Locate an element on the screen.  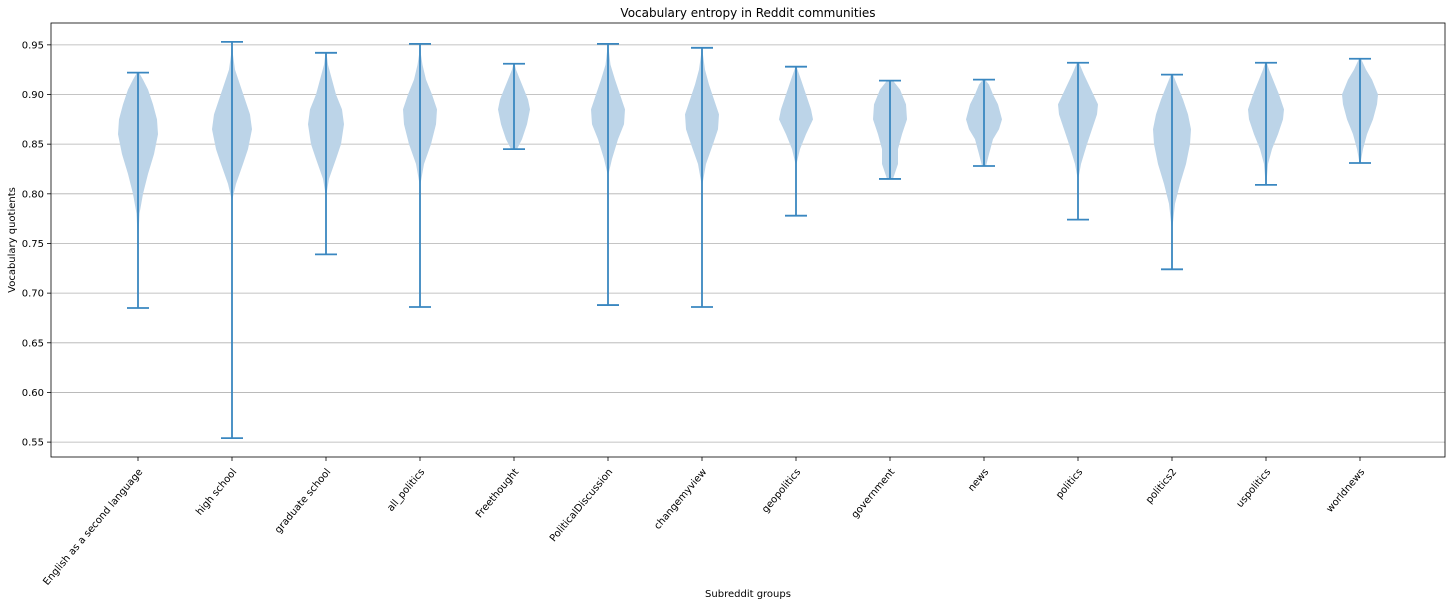
x-axis-label: Subreddit groups is located at coordinates (748, 594).